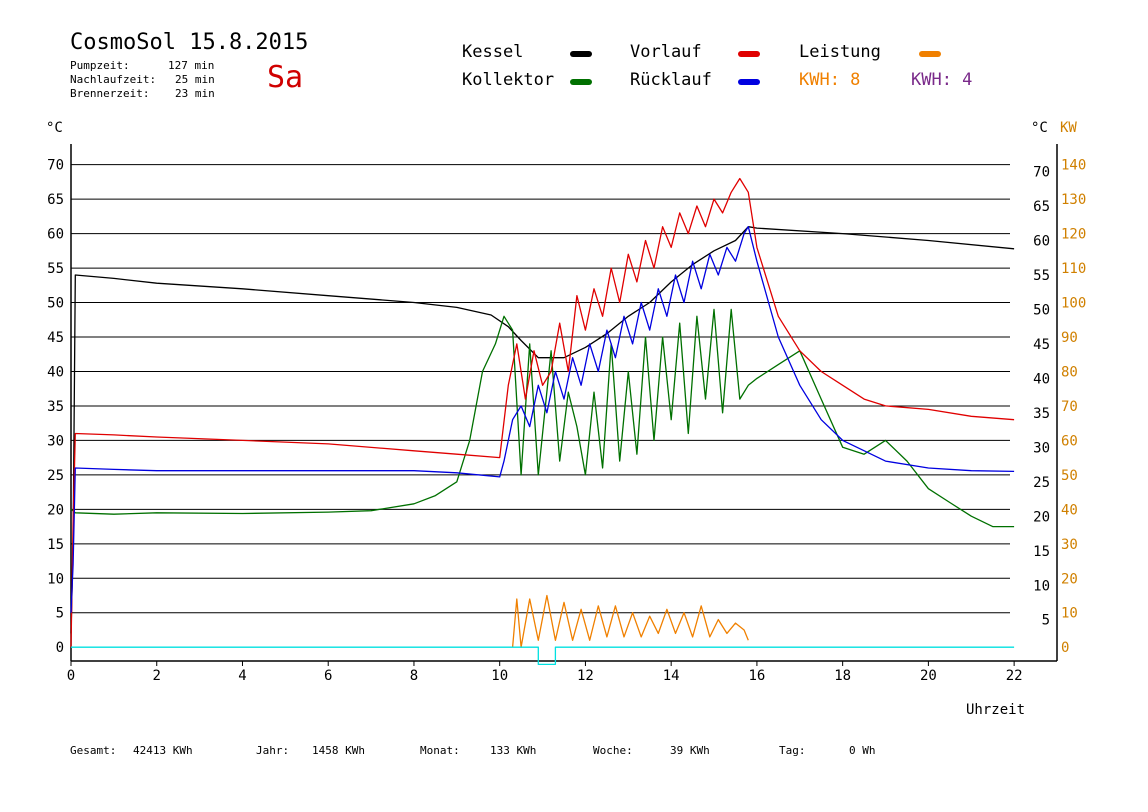  I want to click on legend-leistung-swatch, so click(930, 54).